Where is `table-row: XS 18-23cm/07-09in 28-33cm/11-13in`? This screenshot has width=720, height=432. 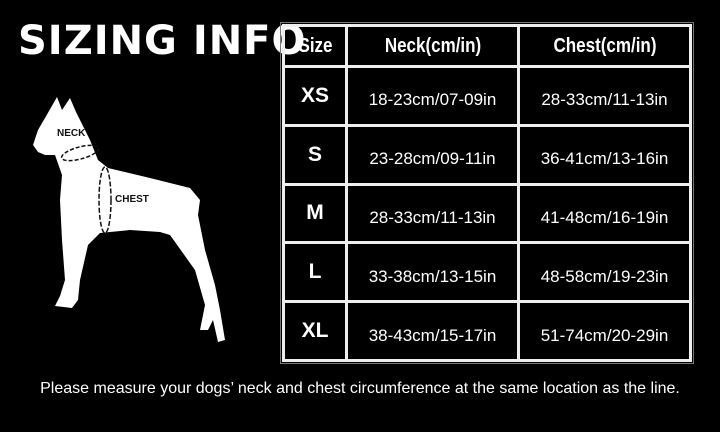 table-row: XS 18-23cm/07-09in 28-33cm/11-13in is located at coordinates (487, 96).